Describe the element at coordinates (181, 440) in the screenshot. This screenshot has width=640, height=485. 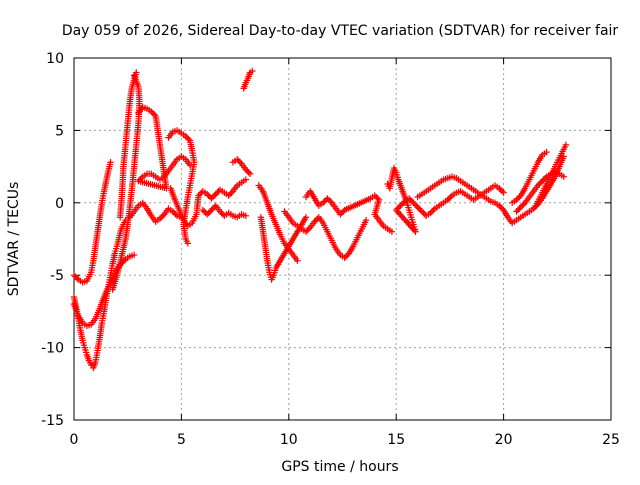
I see `x-tick-label: 5` at that location.